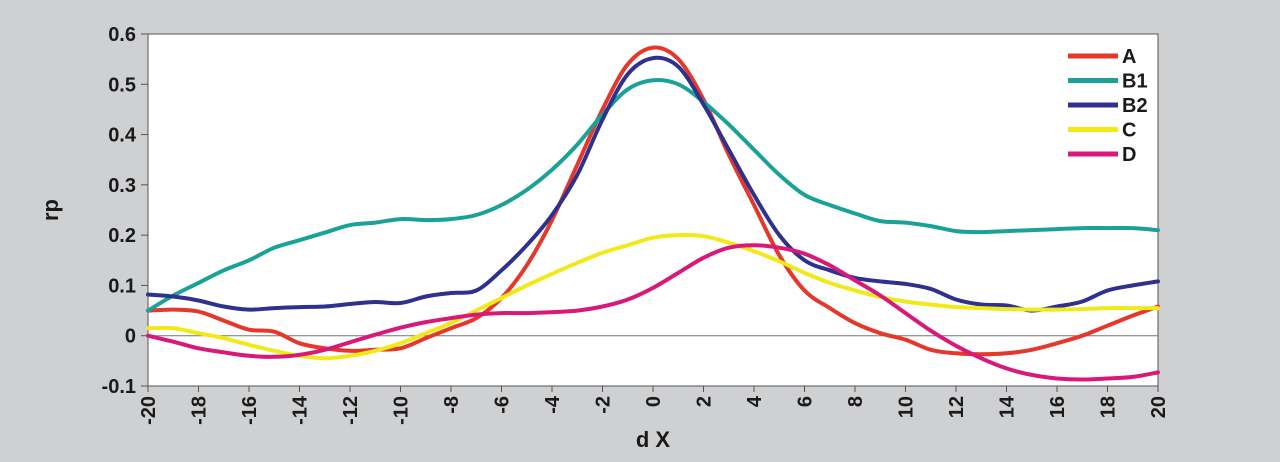 The height and width of the screenshot is (462, 1280). What do you see at coordinates (122, 236) in the screenshot?
I see `y-tick-label: 0.2` at bounding box center [122, 236].